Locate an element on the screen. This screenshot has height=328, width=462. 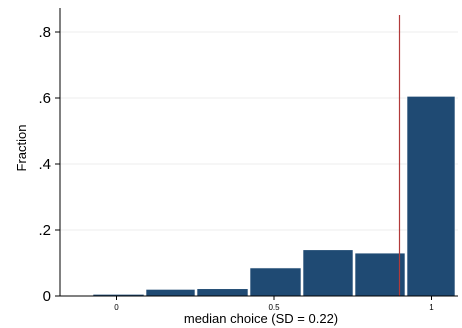
x-tick-label-1: 0.5 is located at coordinates (274, 307).